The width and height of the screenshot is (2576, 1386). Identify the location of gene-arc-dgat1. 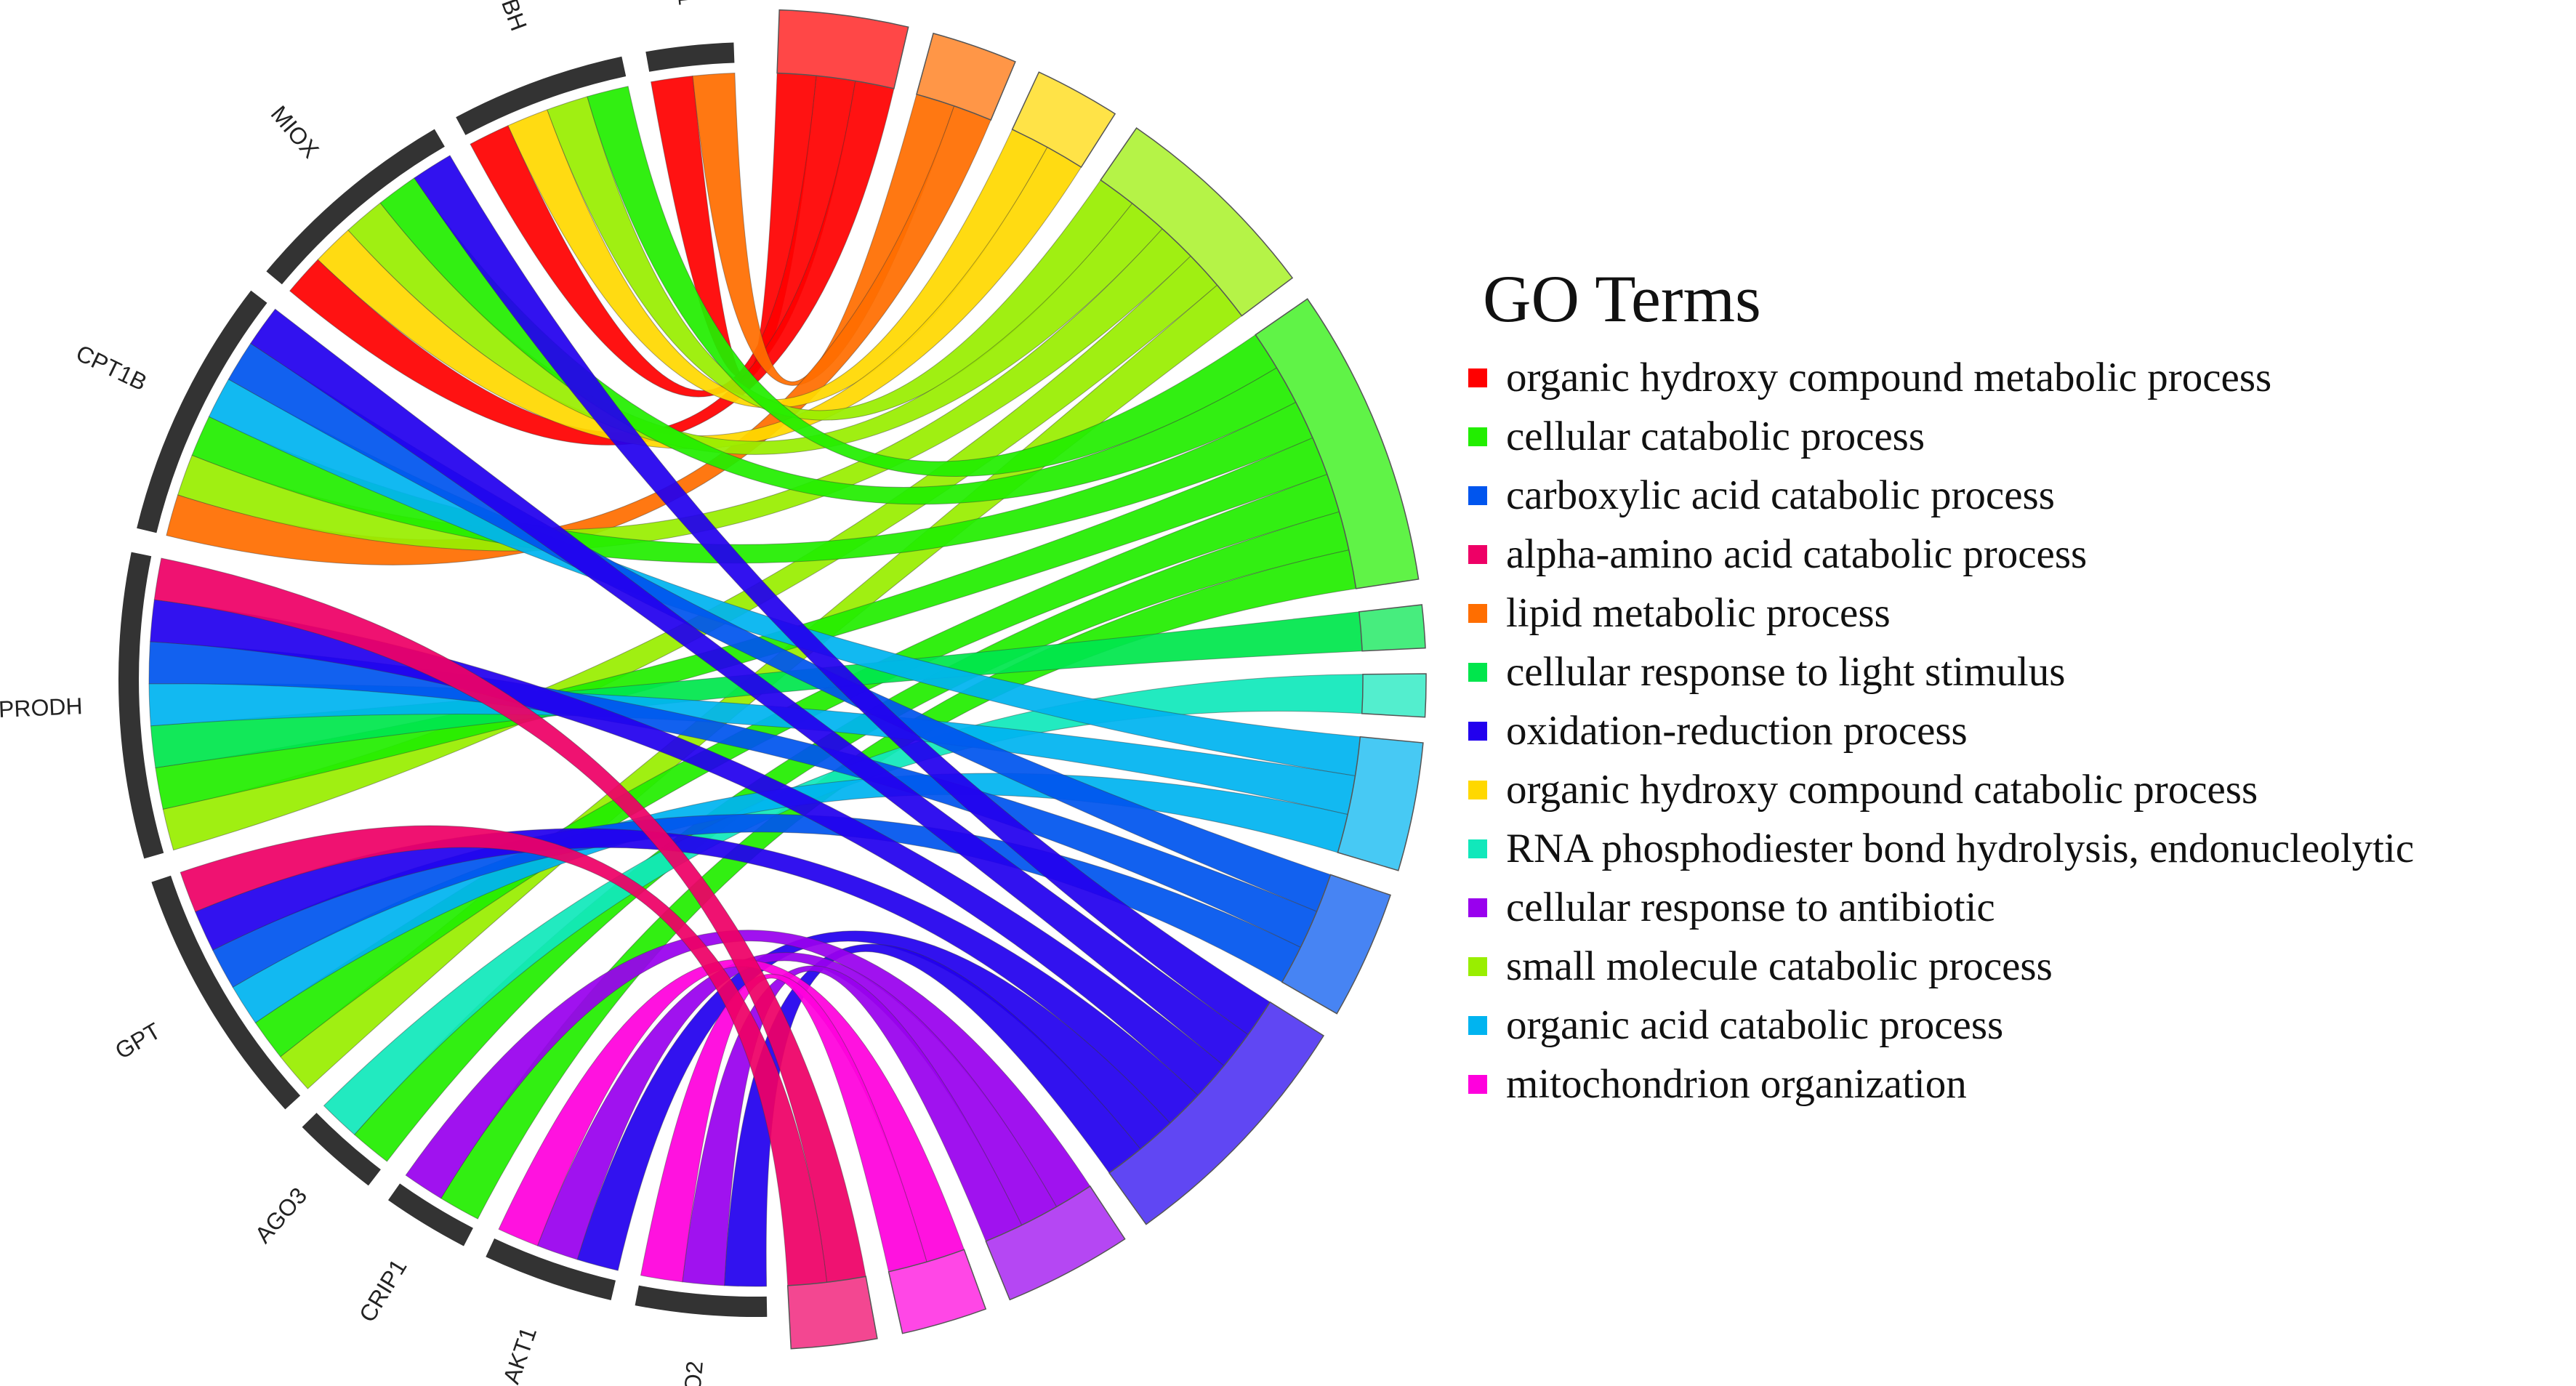
(690, 57).